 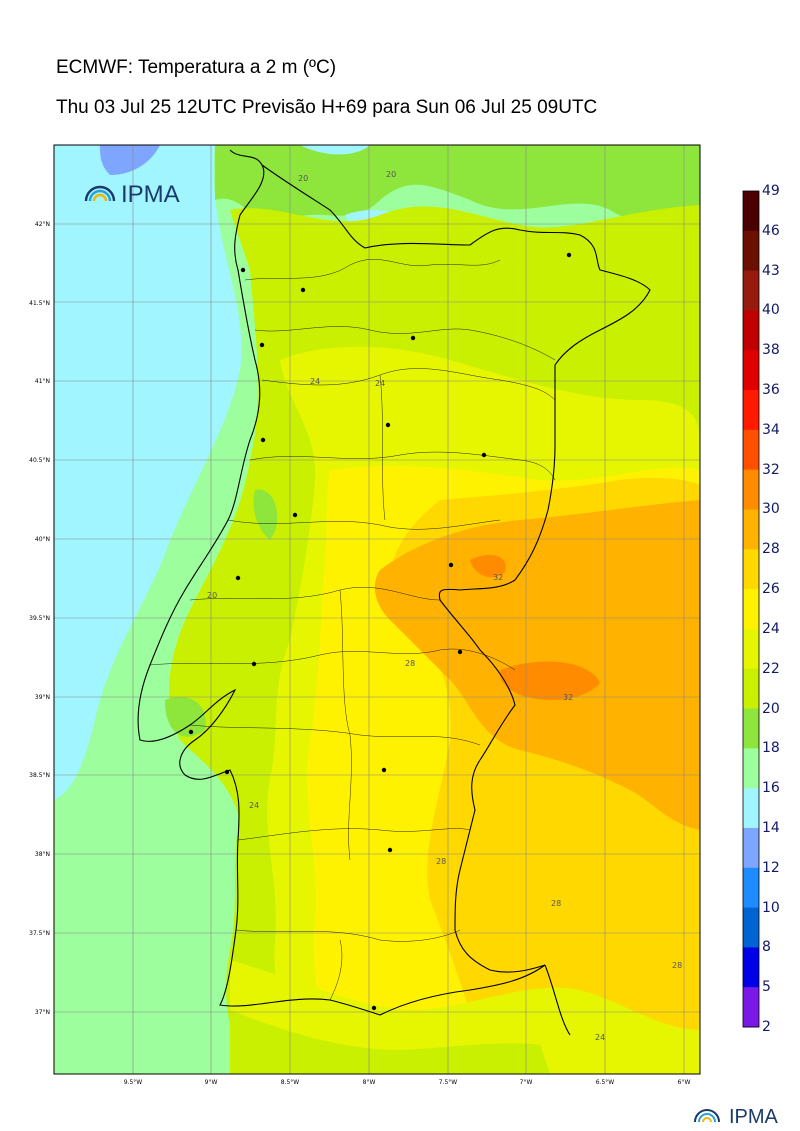 I want to click on svg-text: 6.5°W, so click(x=605, y=1082).